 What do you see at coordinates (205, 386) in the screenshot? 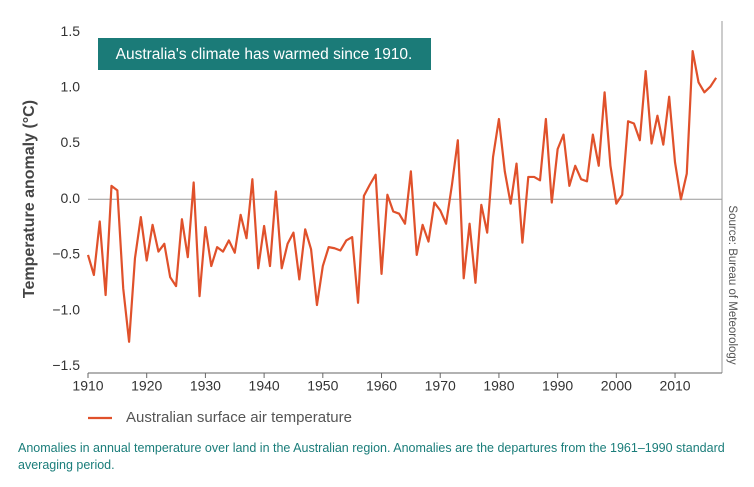
I see `x-tick-label: 1930` at bounding box center [205, 386].